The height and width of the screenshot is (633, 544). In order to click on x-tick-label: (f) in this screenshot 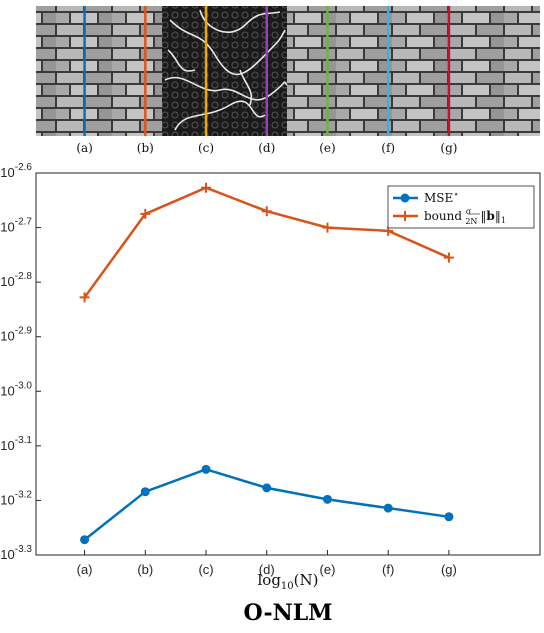, I will do `click(388, 569)`.